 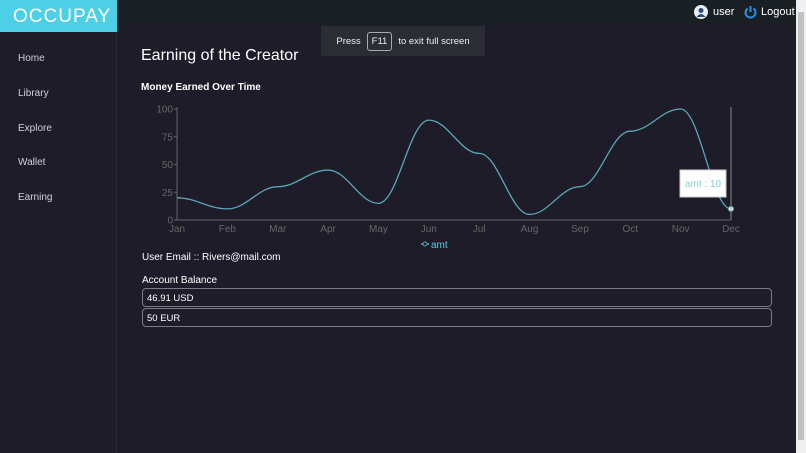 I want to click on x-tick-label: Nov, so click(x=681, y=229).